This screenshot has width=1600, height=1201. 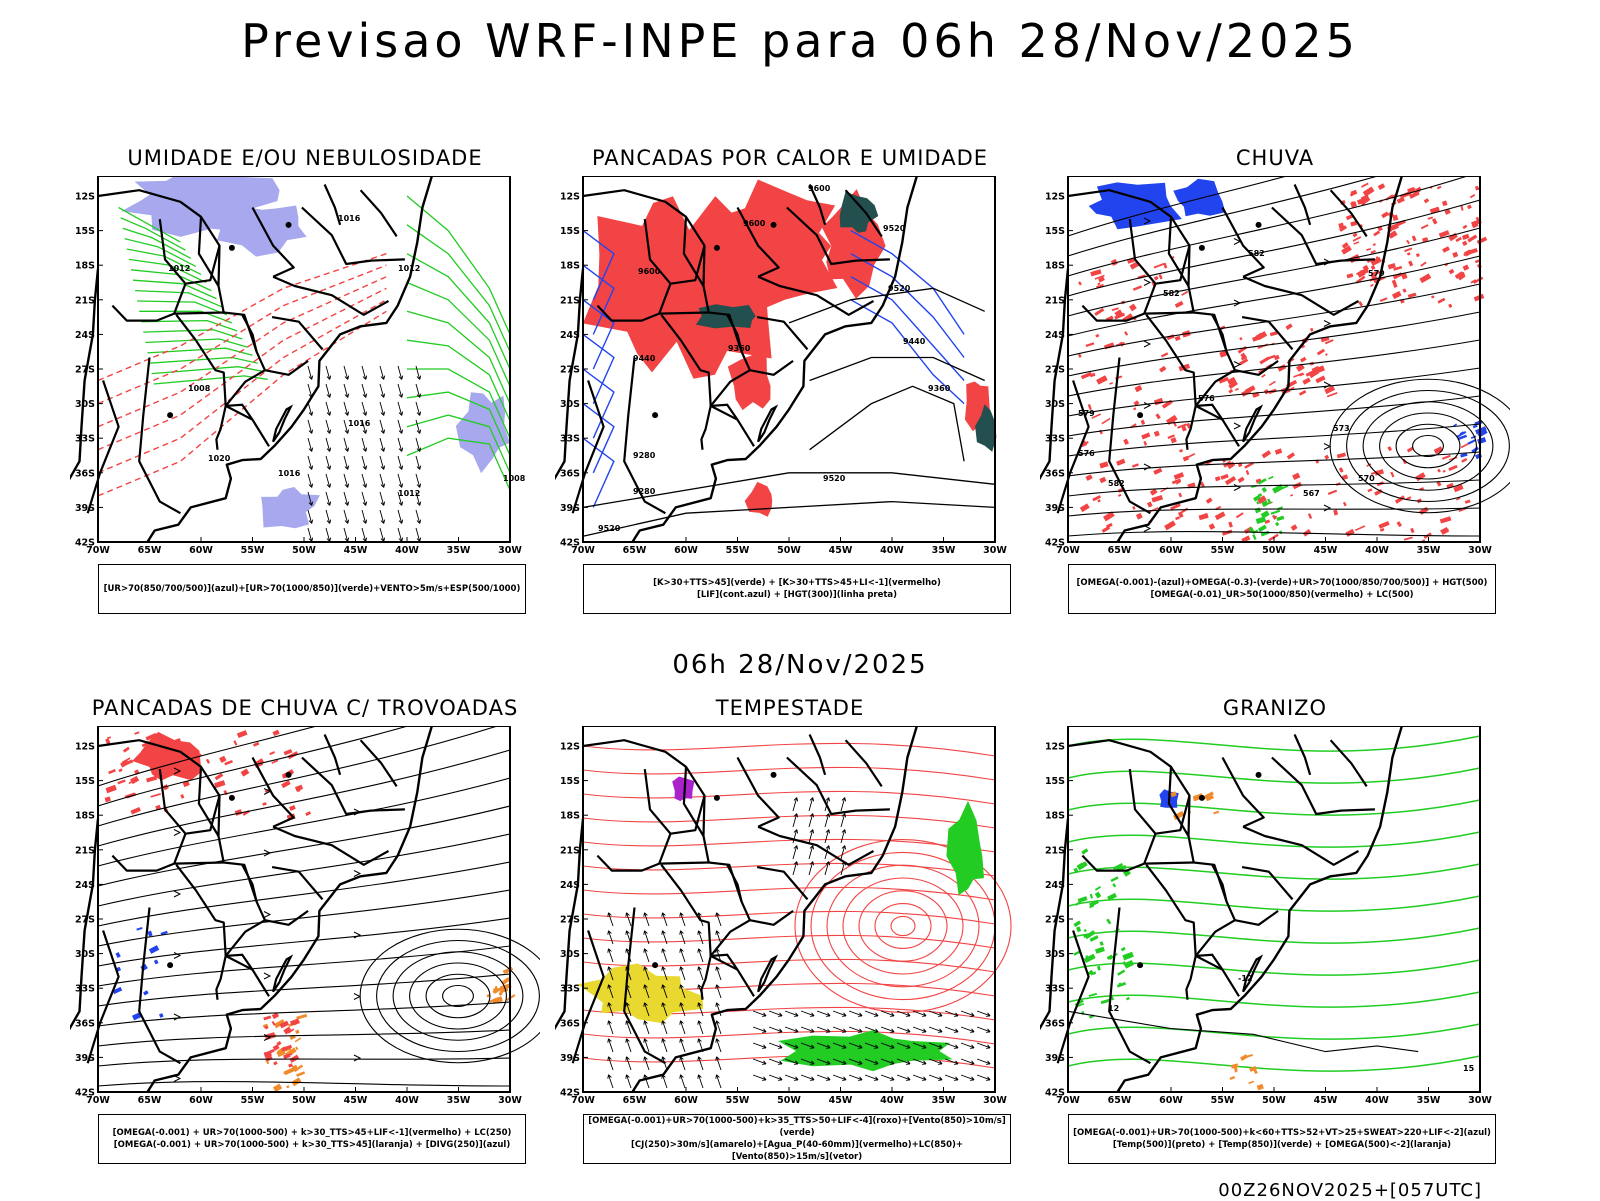 What do you see at coordinates (1469, 1068) in the screenshot?
I see `temp-label: 15` at bounding box center [1469, 1068].